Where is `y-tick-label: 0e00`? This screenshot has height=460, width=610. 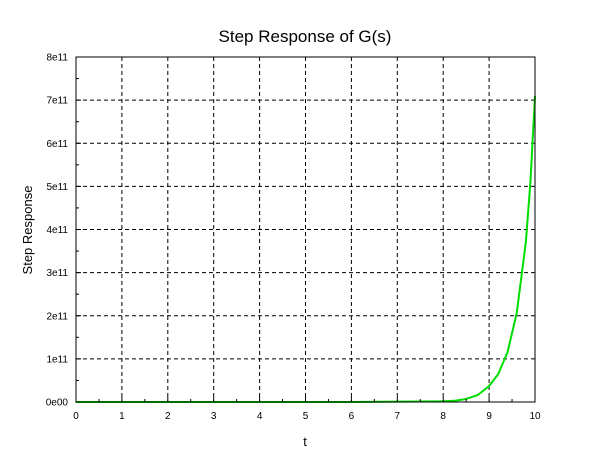 y-tick-label: 0e00 is located at coordinates (57, 403).